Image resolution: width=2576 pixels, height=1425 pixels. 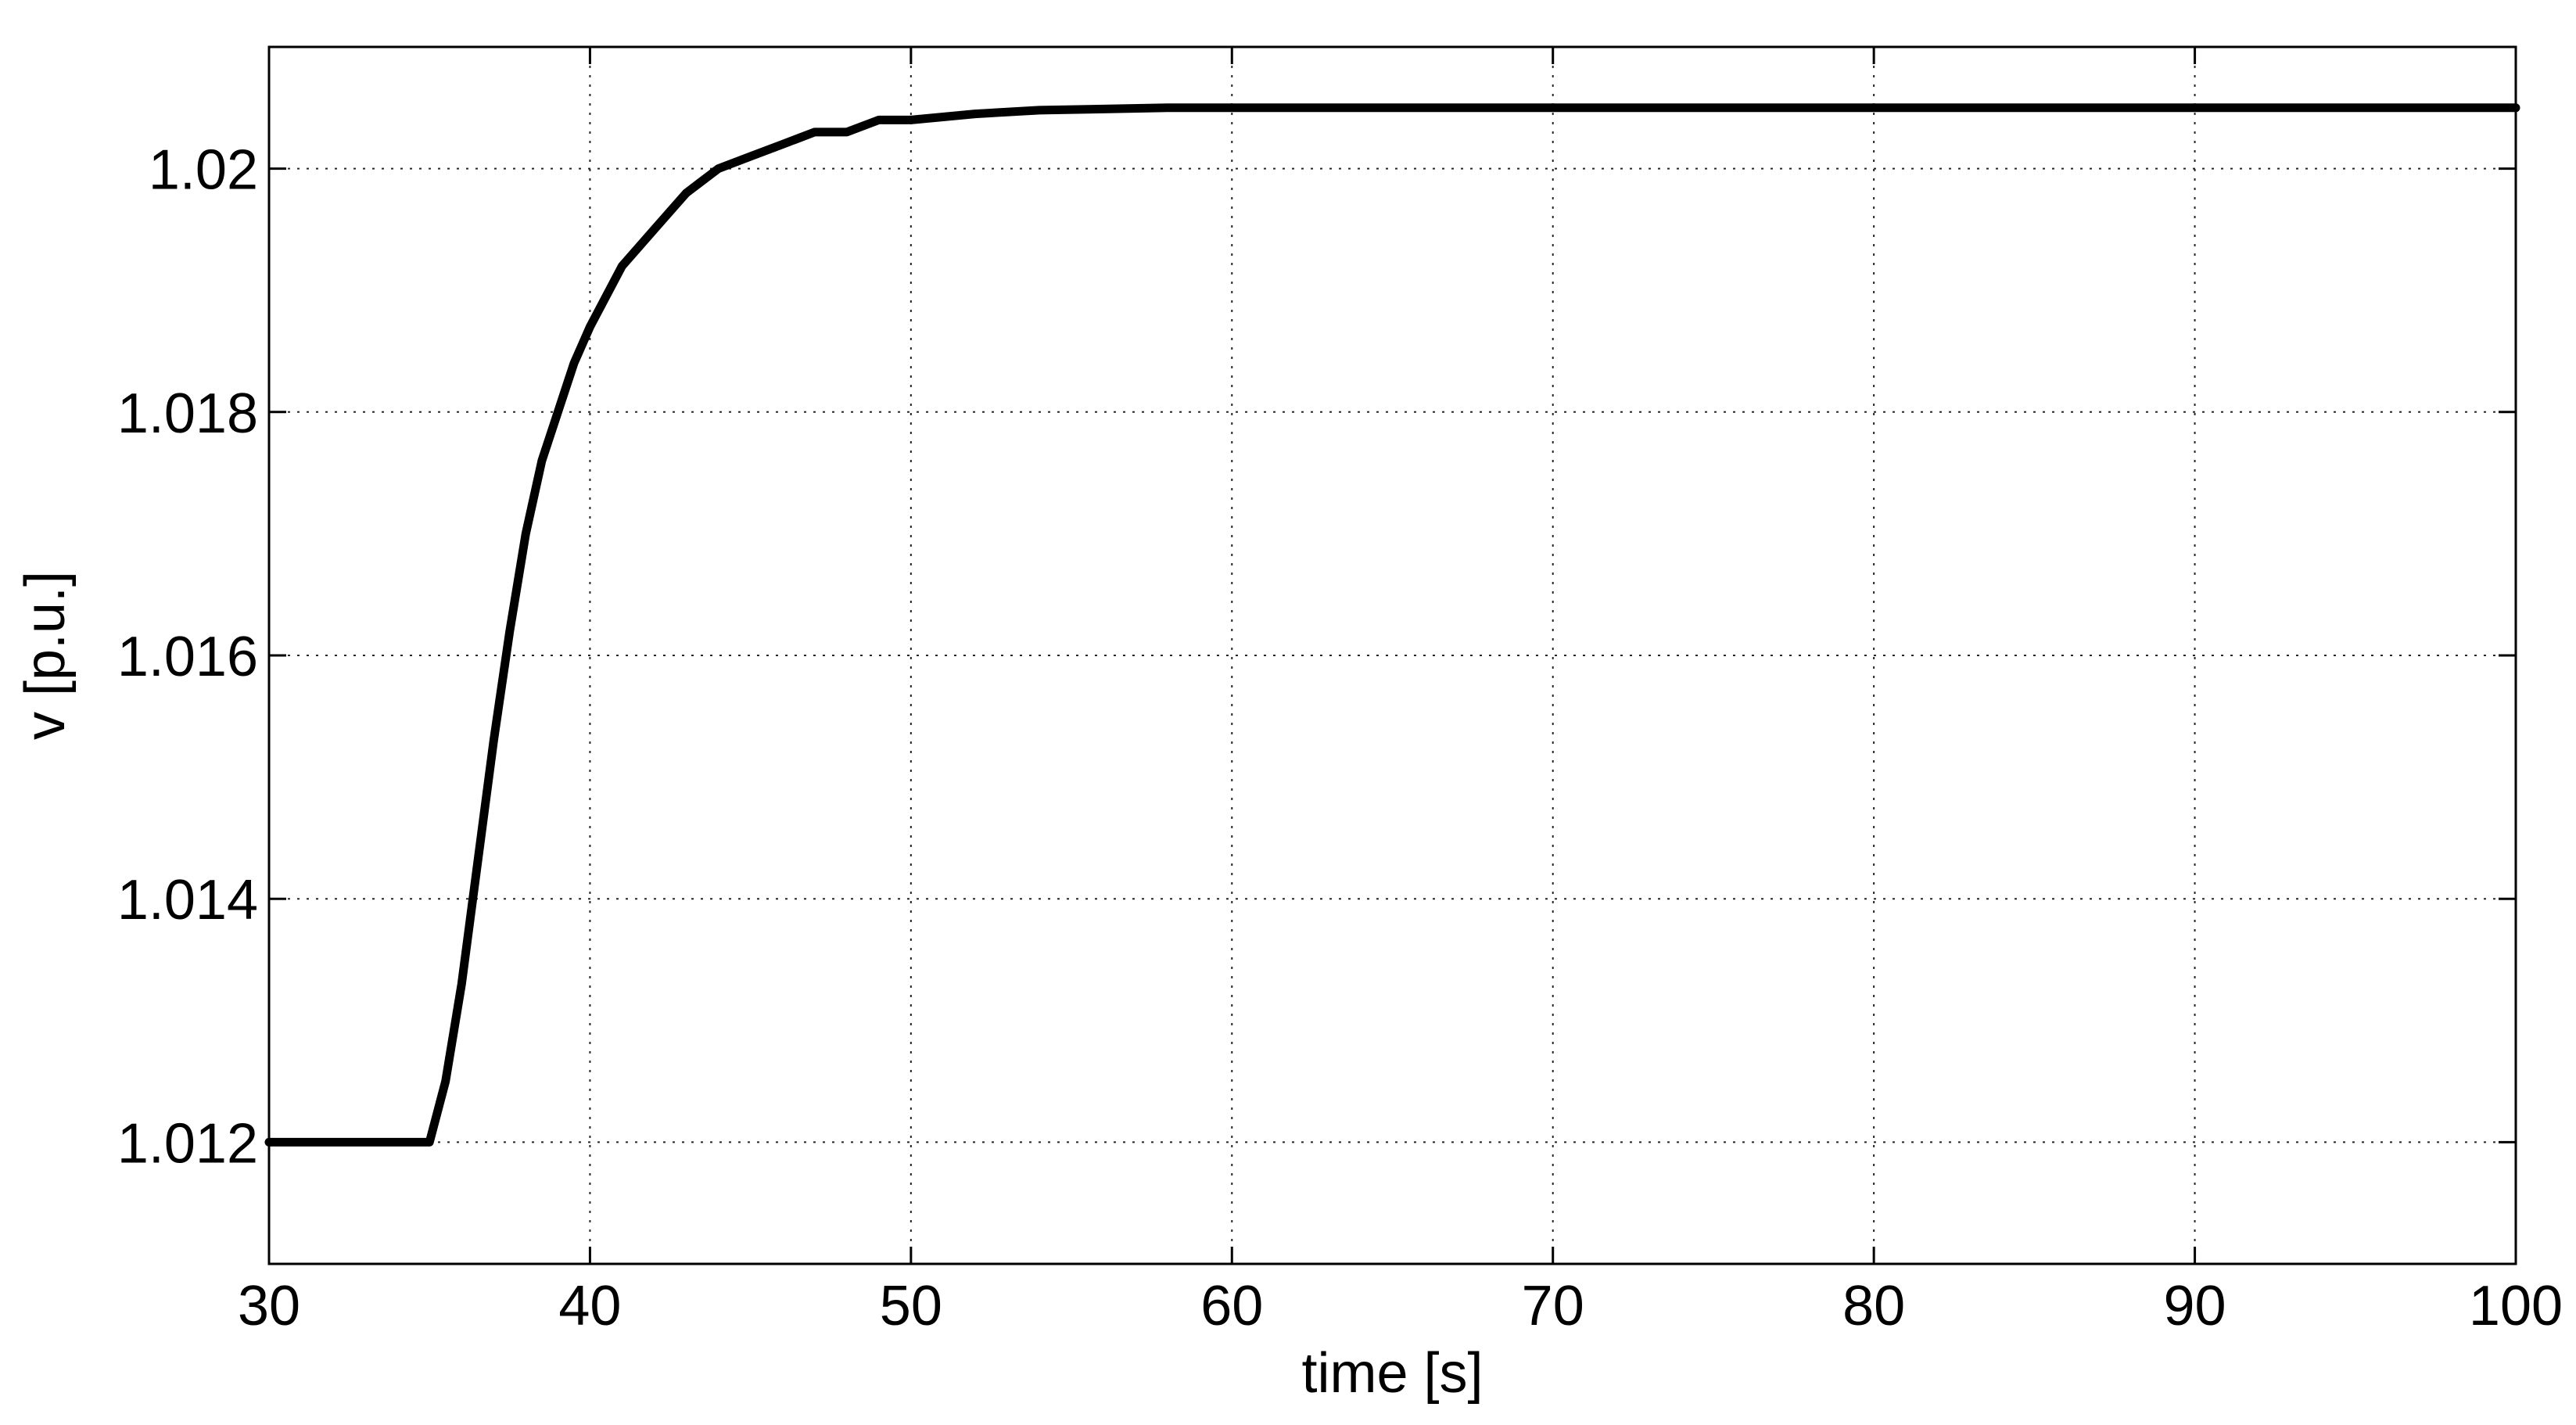 What do you see at coordinates (187, 1143) in the screenshot?
I see `y-tick-label: 1.012` at bounding box center [187, 1143].